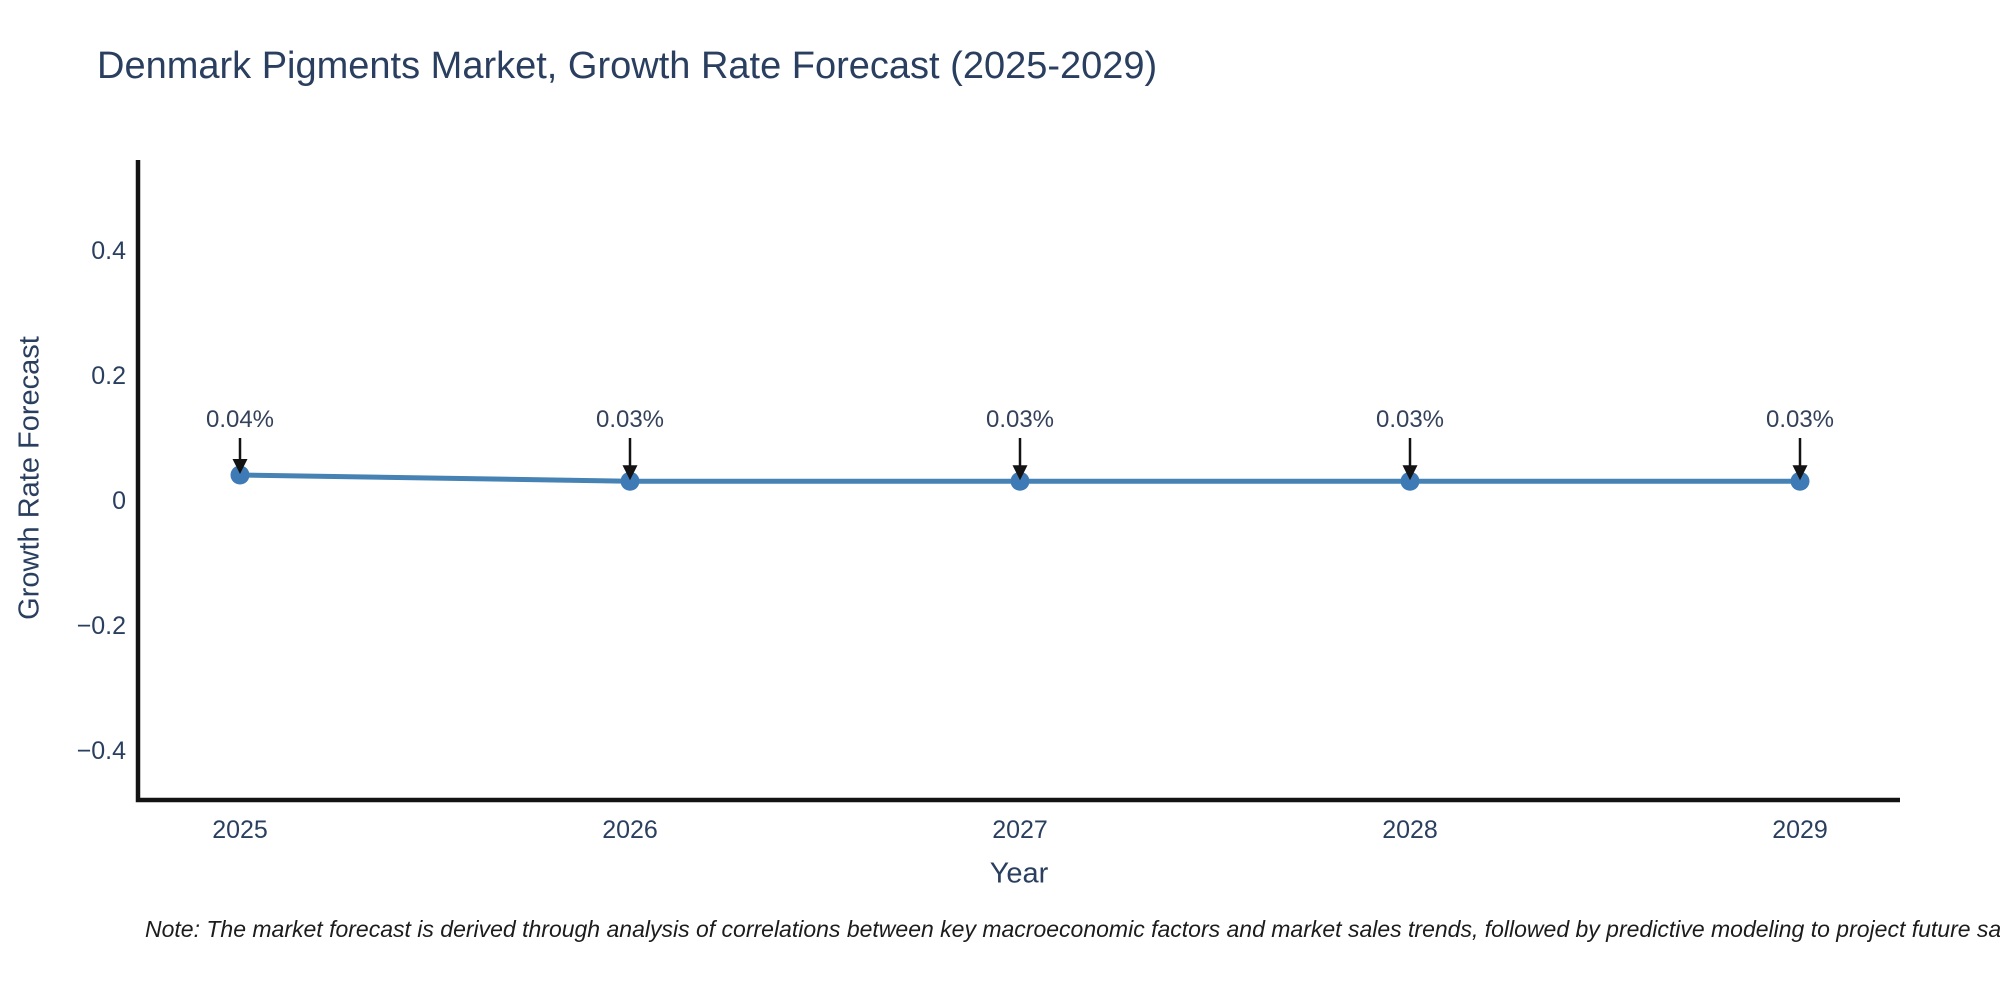 This screenshot has width=2000, height=1000. What do you see at coordinates (1800, 830) in the screenshot?
I see `x-tick-label: 2029` at bounding box center [1800, 830].